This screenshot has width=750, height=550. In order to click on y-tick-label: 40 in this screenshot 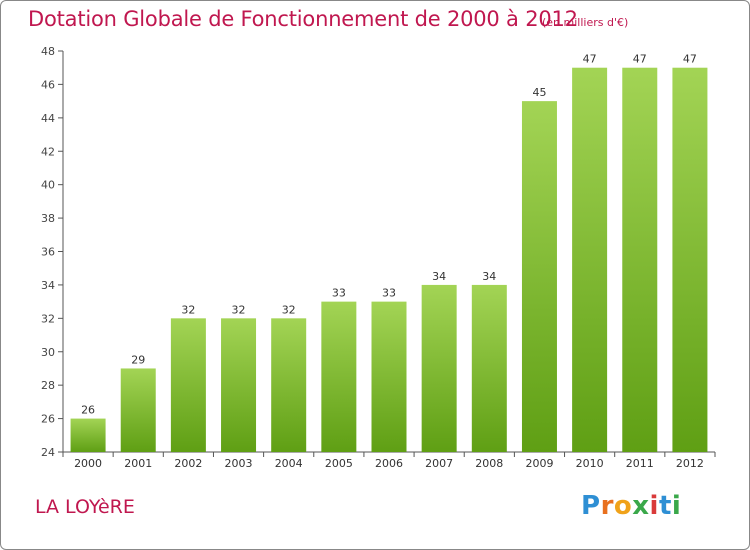, I will do `click(48, 185)`.